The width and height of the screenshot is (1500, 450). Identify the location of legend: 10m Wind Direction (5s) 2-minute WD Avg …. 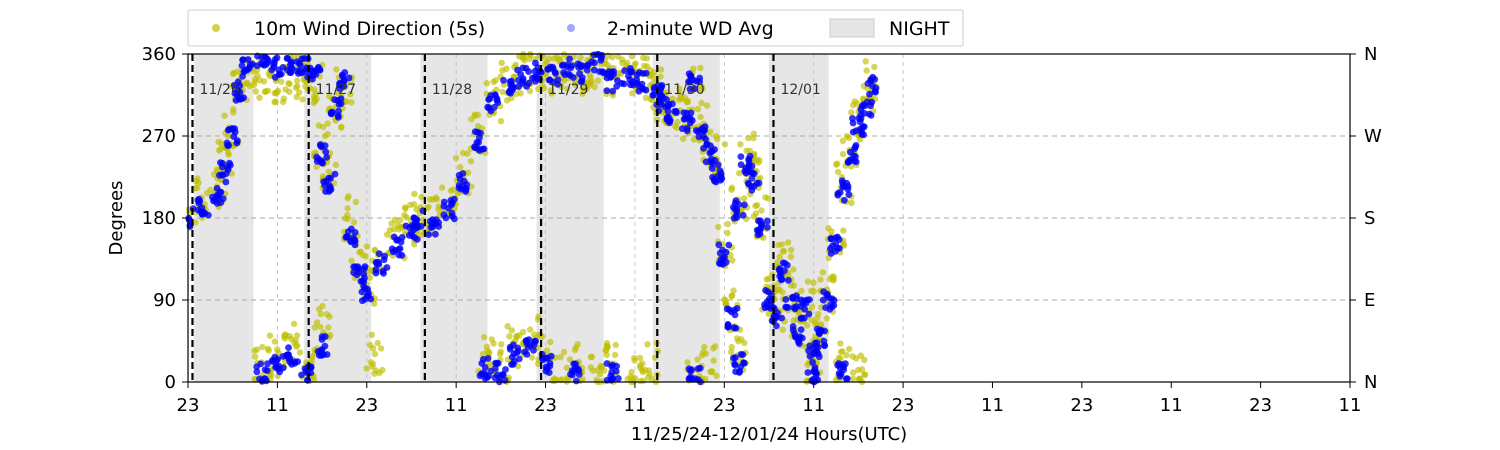
(575, 28).